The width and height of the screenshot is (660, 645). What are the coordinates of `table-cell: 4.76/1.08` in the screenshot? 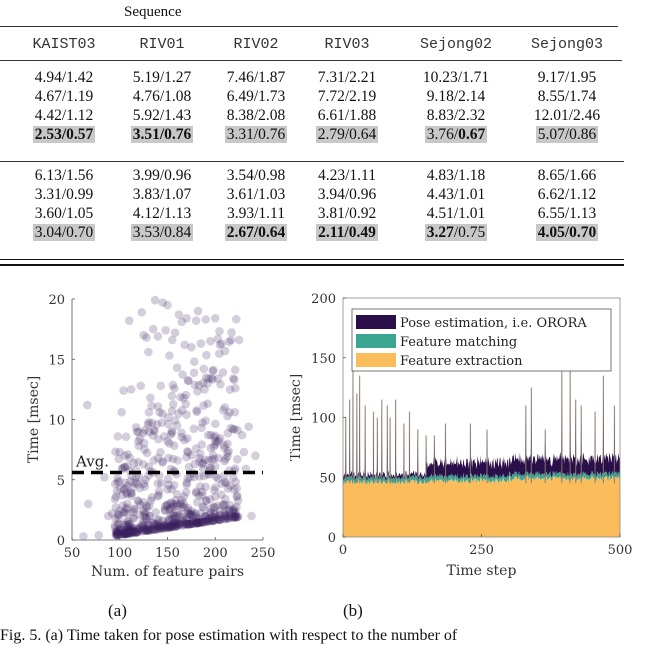 It's located at (162, 96).